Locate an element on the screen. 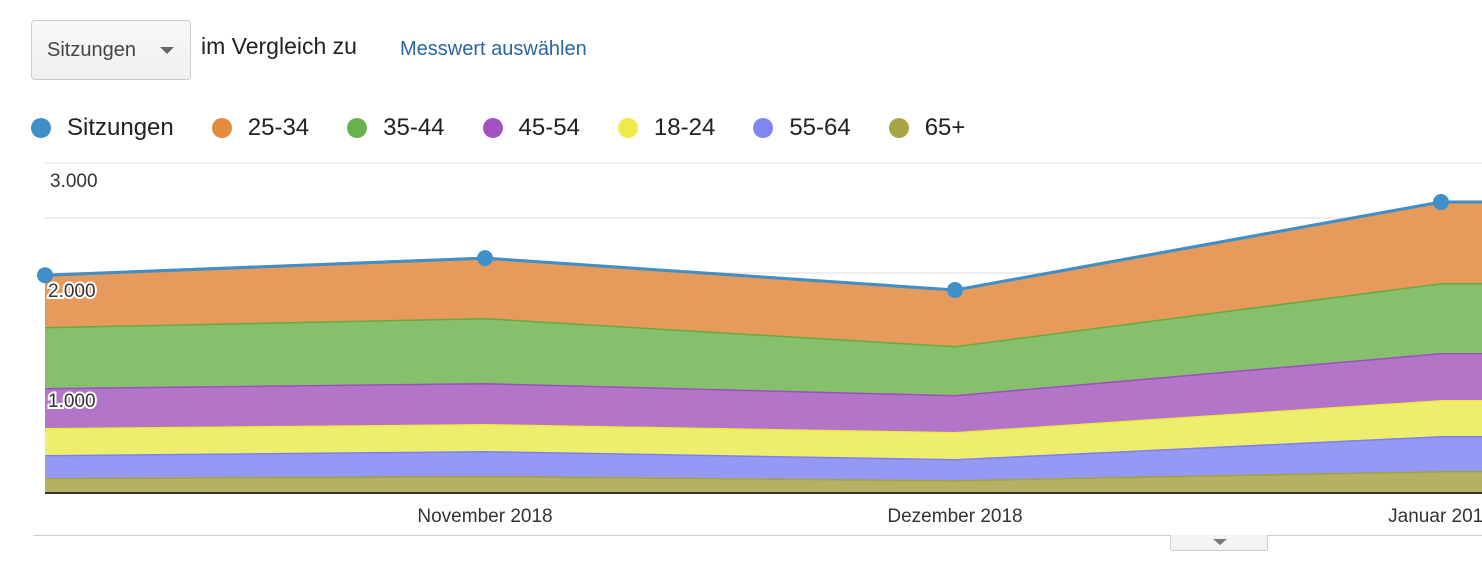 The width and height of the screenshot is (1482, 586). y-tick-label: 1.000 is located at coordinates (72, 401).